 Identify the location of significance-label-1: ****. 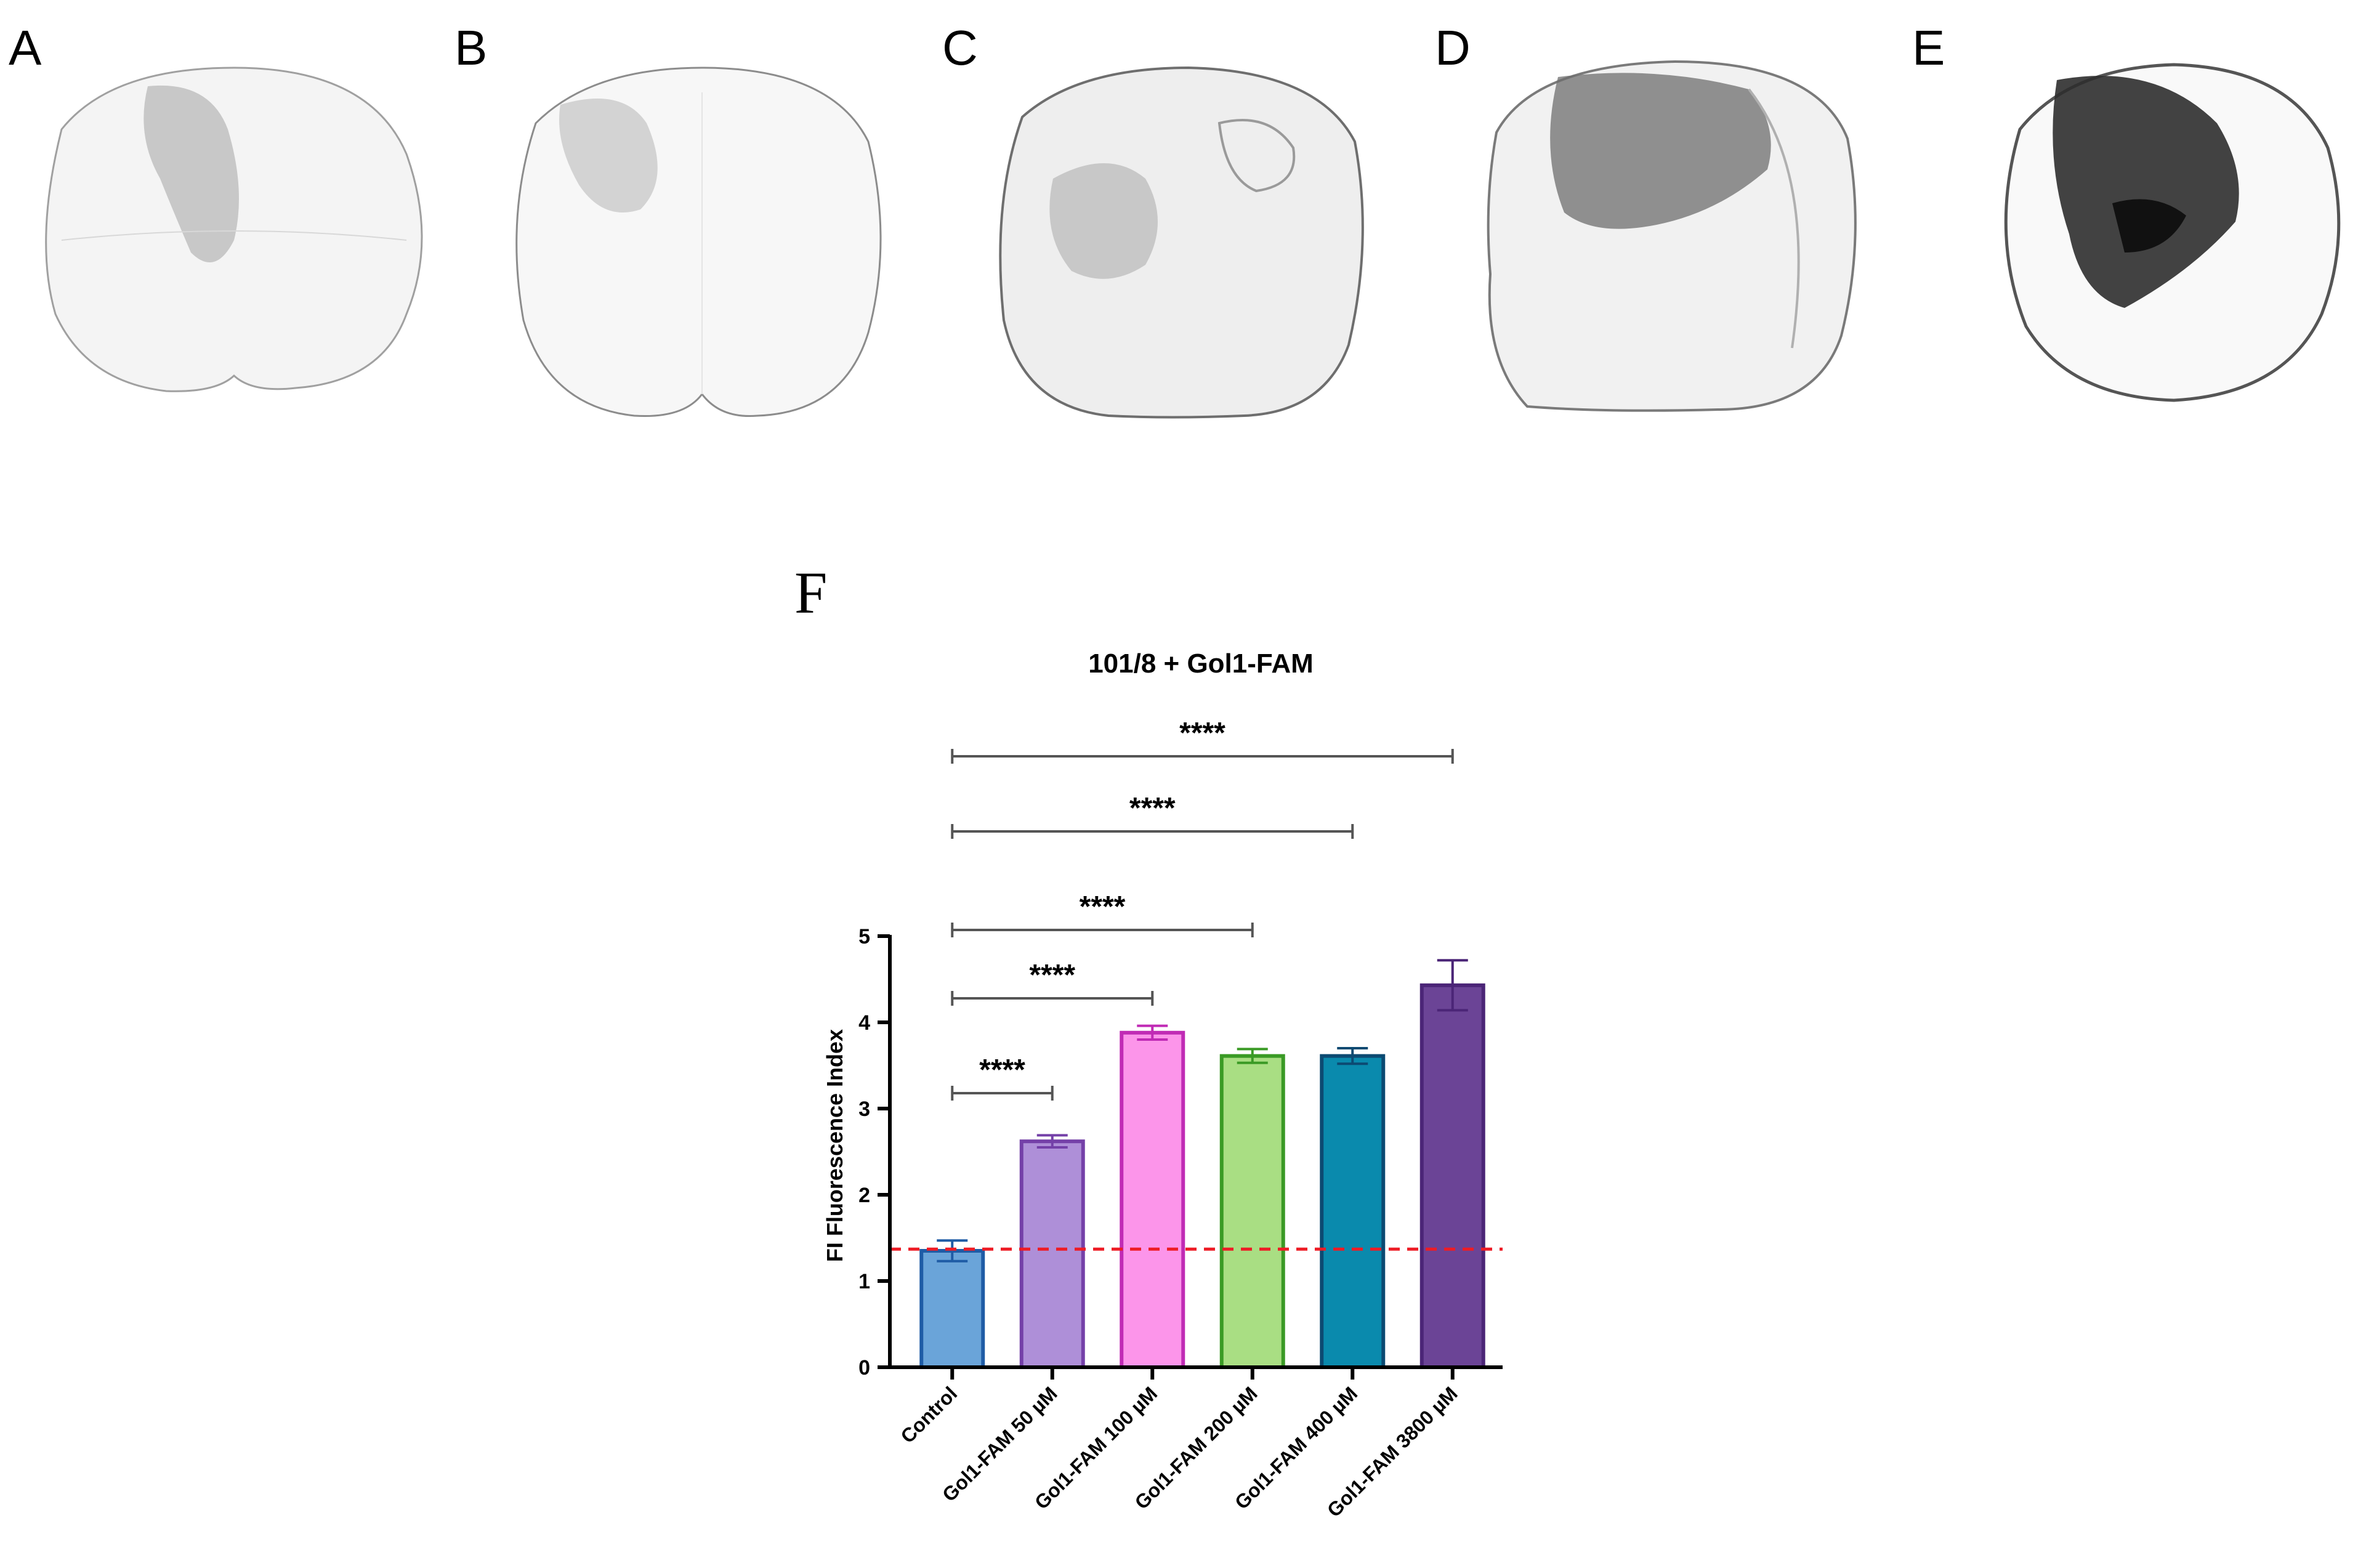
(1052, 976).